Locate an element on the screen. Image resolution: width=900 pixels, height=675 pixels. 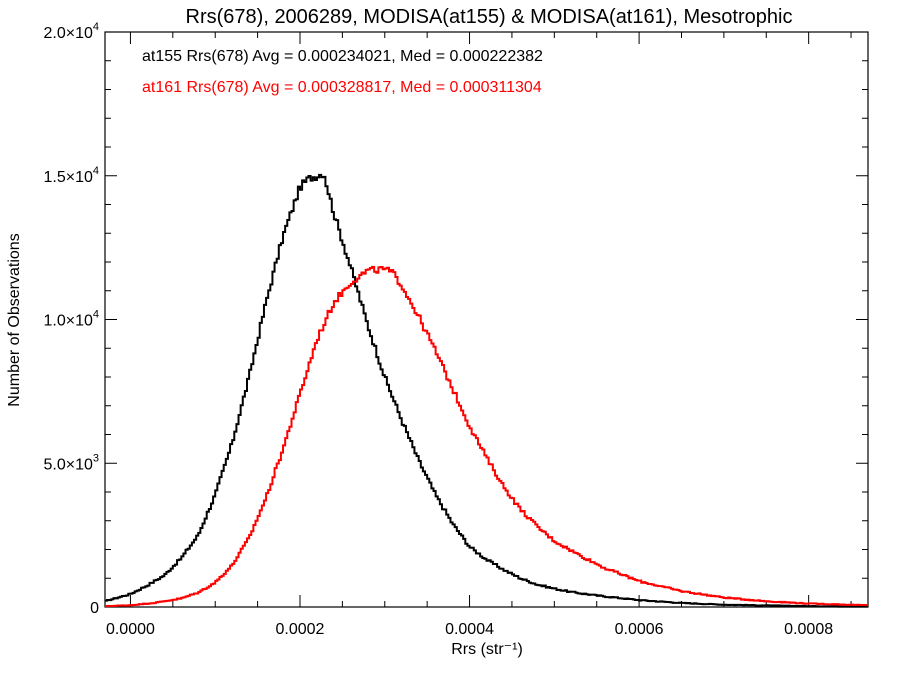
y-tick-mantissa: 5.0×10 is located at coordinates (67, 464).